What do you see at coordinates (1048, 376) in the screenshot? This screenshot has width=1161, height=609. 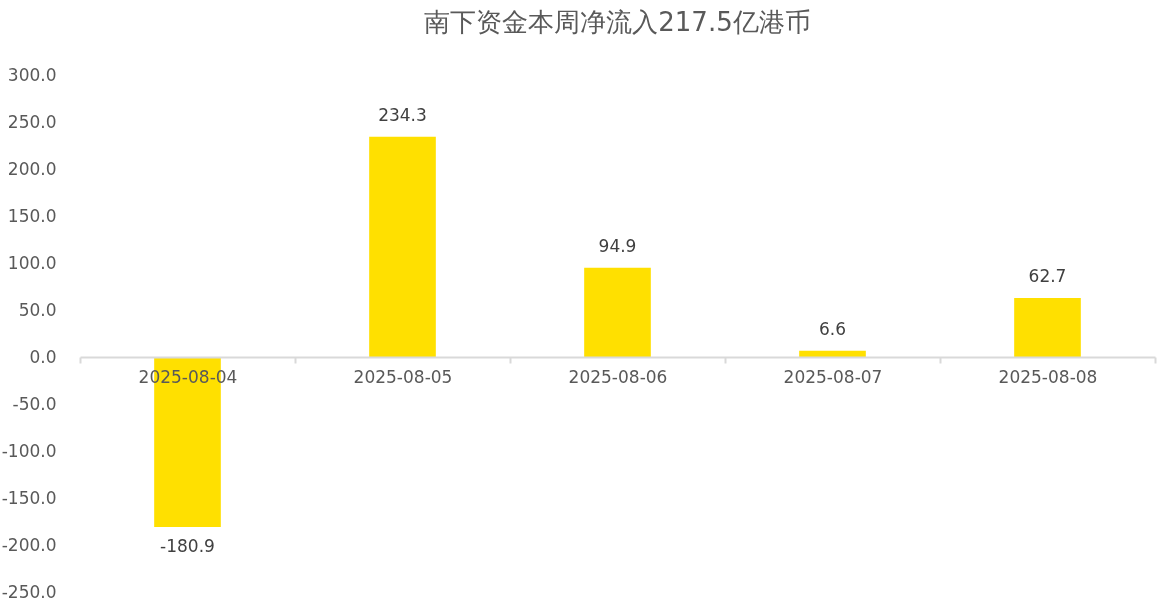 I see `x-tick-label: 2025-08-08` at bounding box center [1048, 376].